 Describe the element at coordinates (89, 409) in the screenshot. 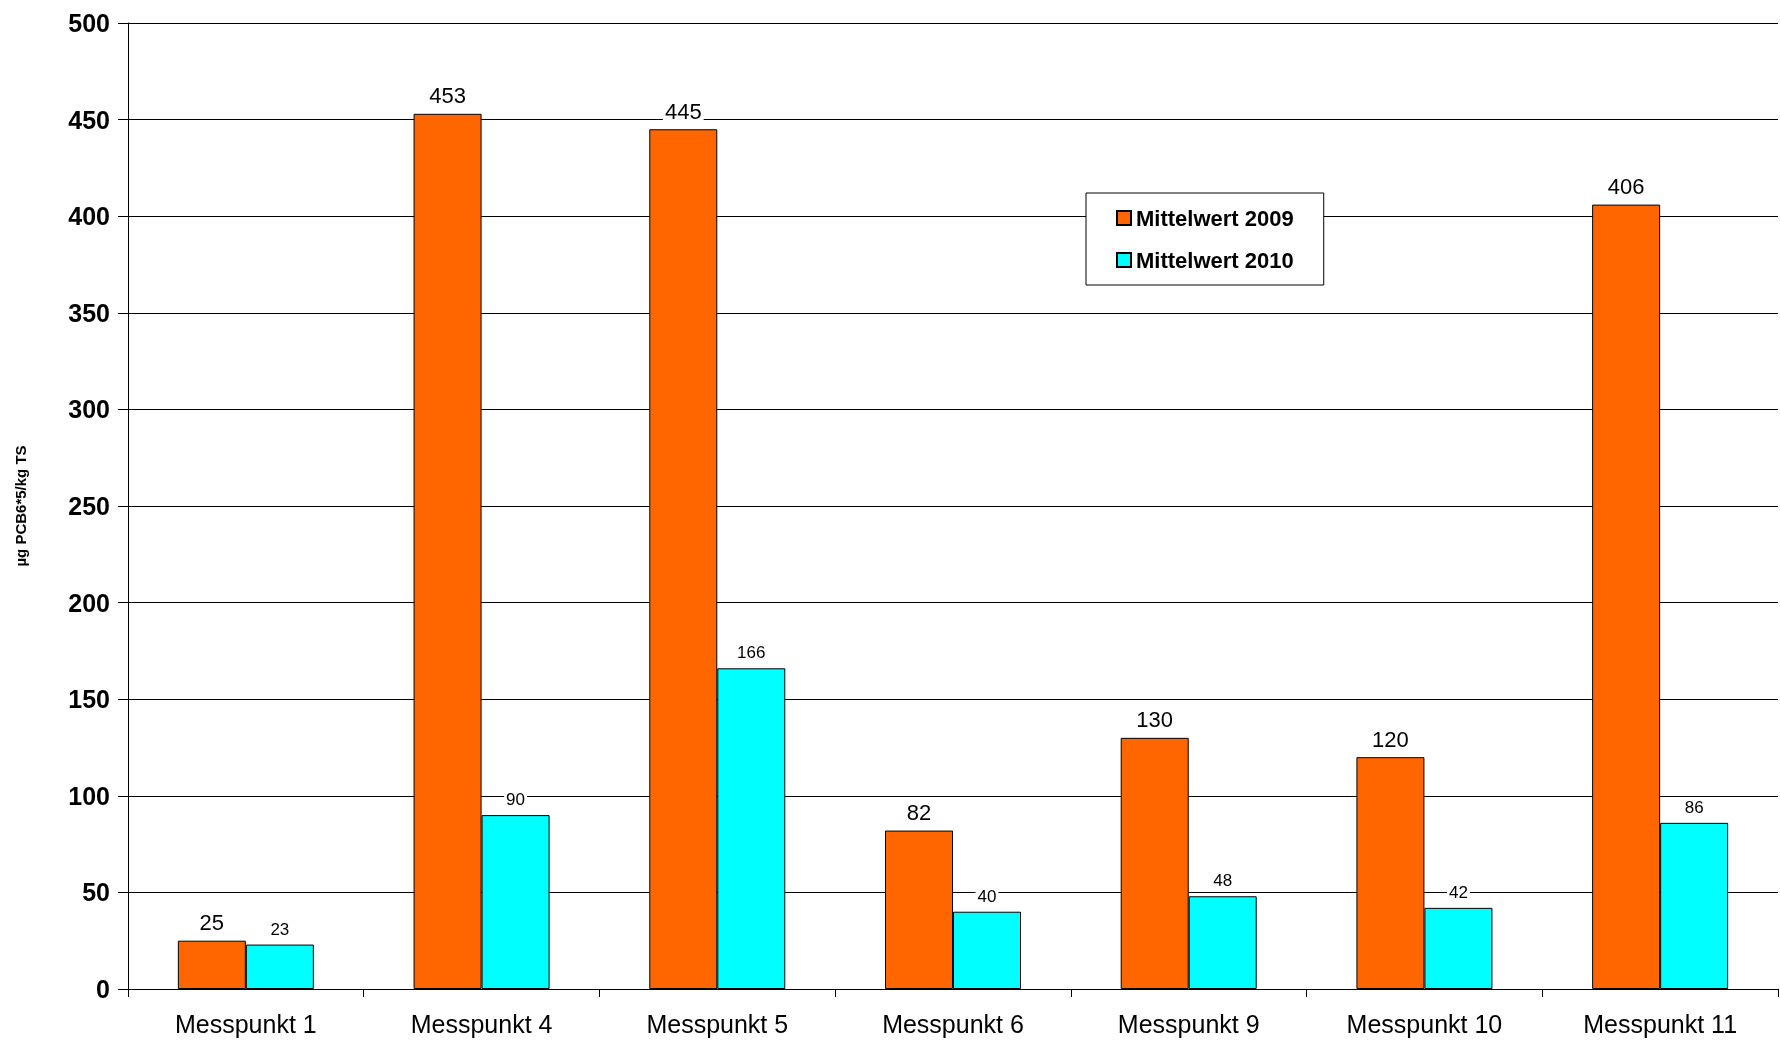

I see `y-tick-label: 300` at that location.